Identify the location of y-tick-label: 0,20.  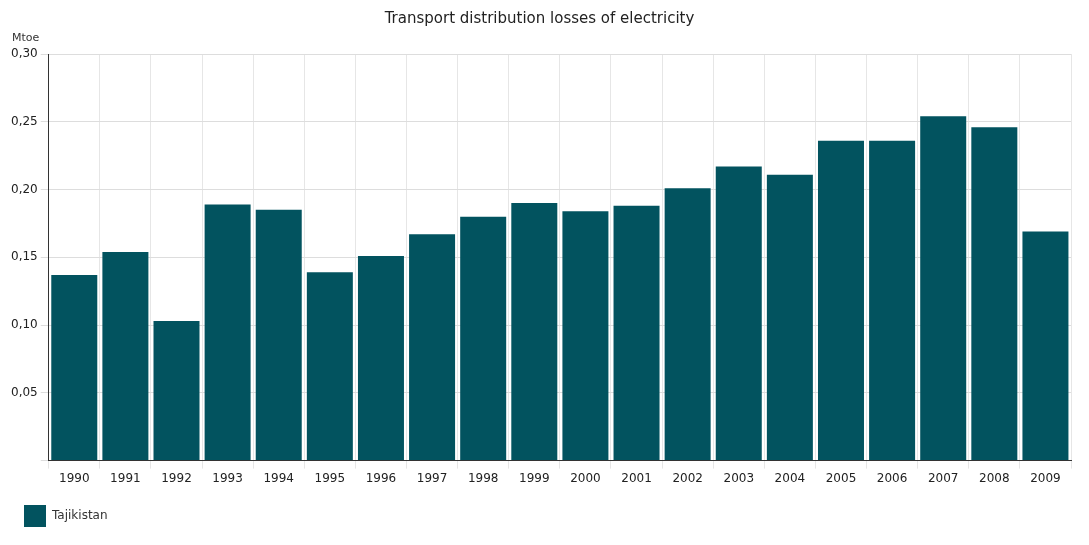
(24, 188).